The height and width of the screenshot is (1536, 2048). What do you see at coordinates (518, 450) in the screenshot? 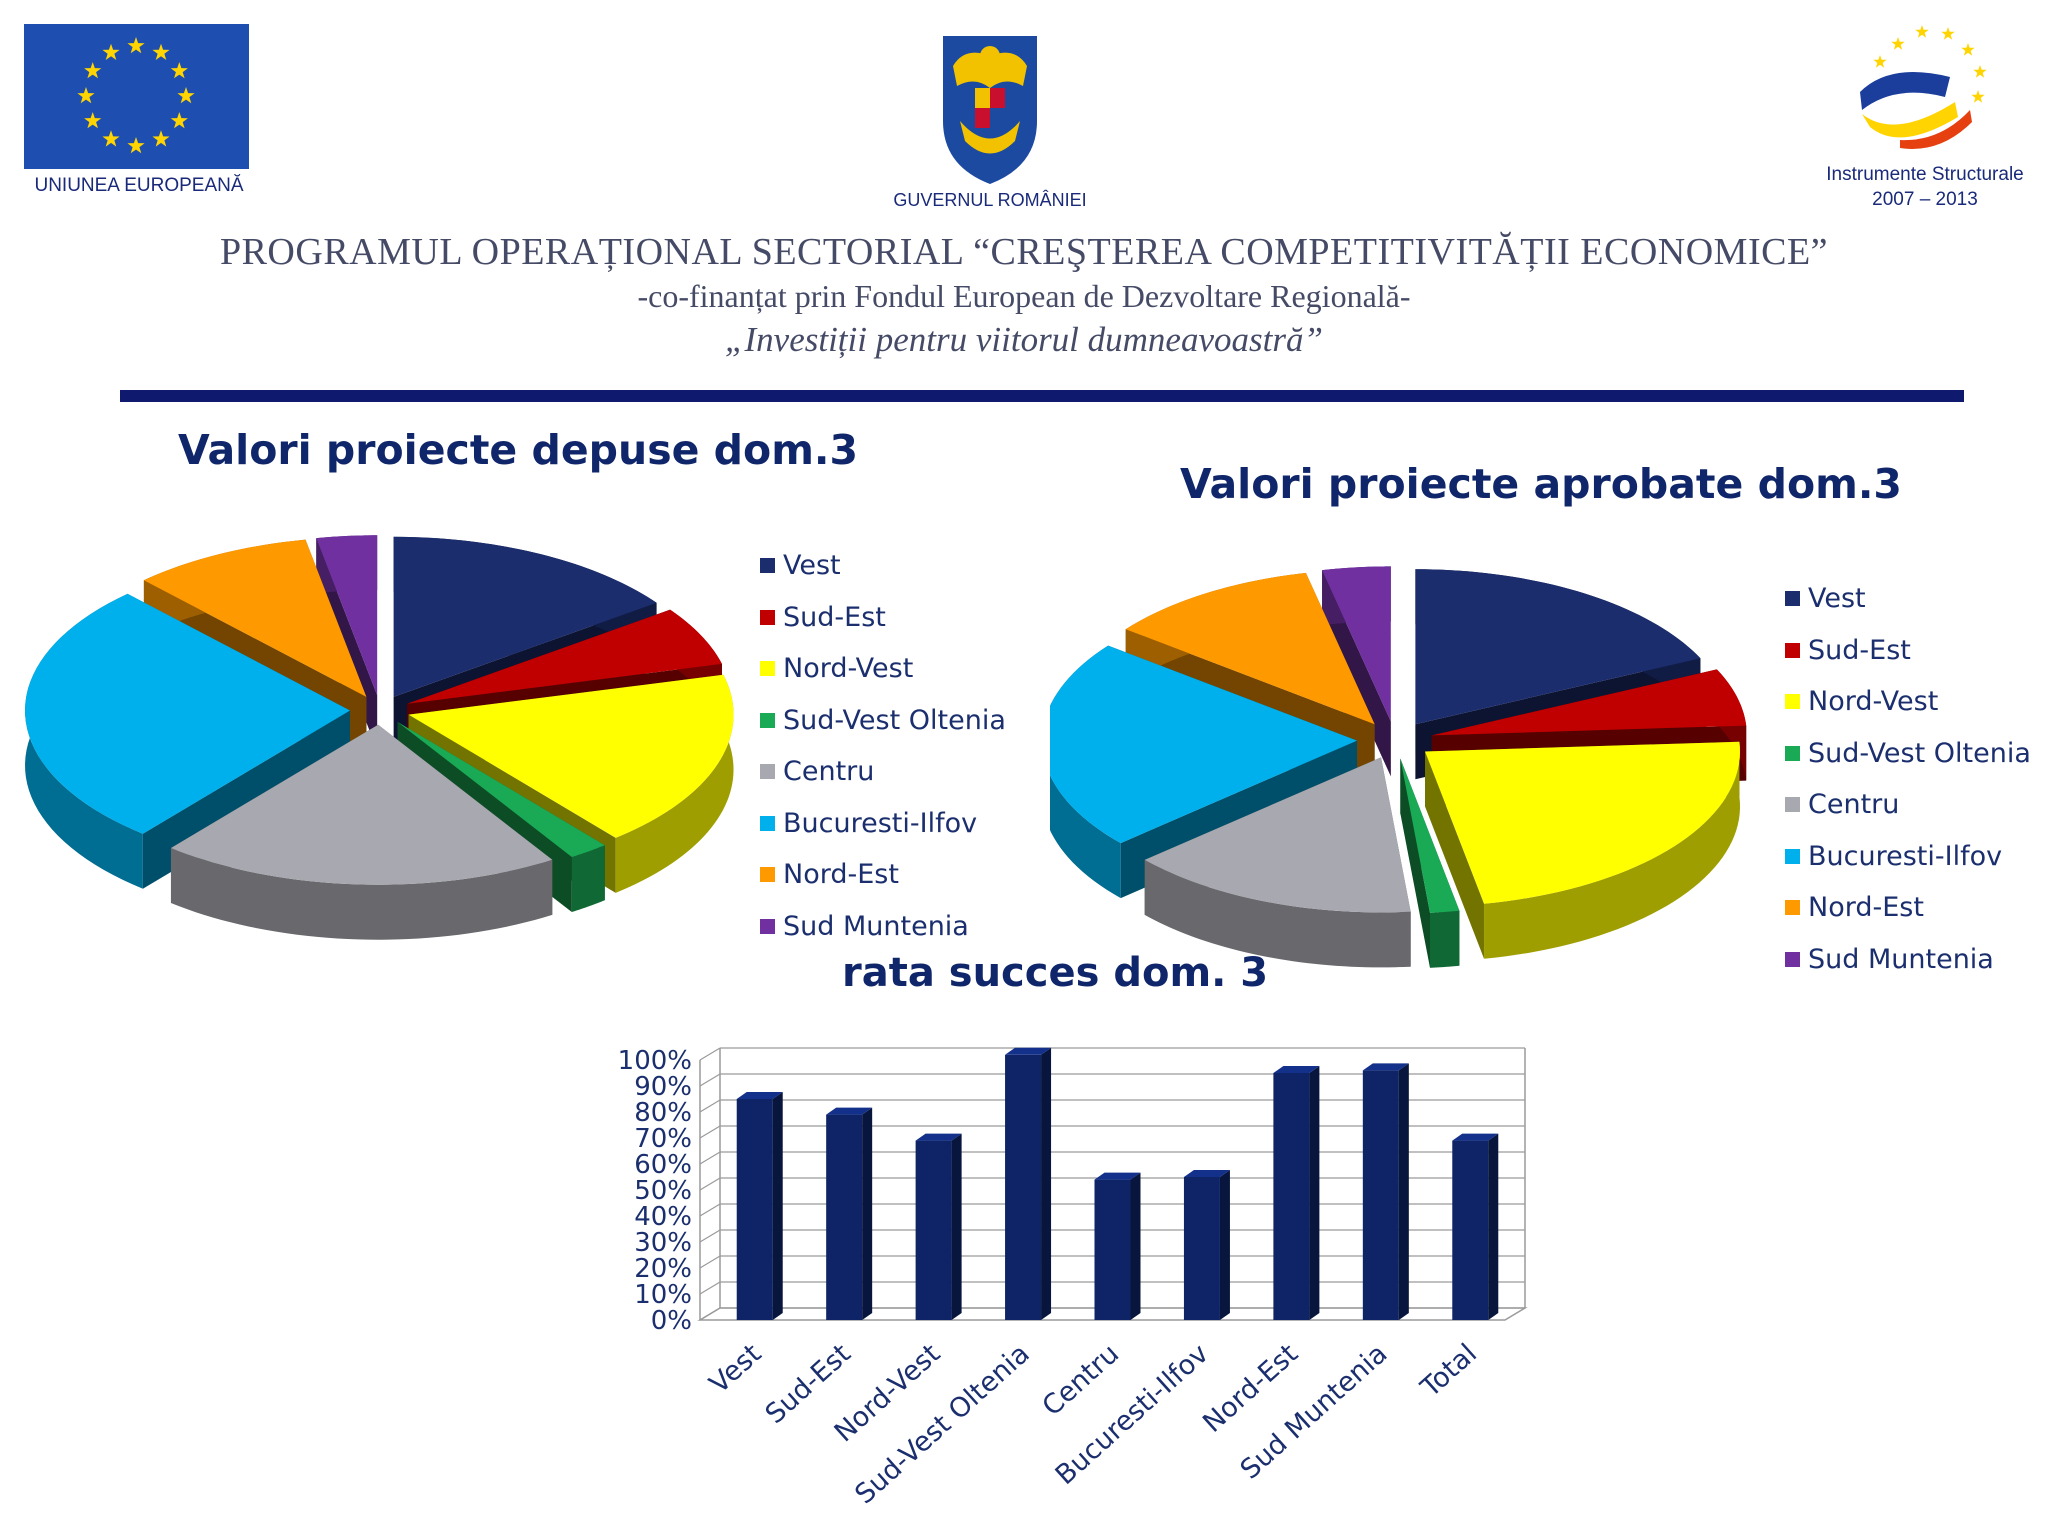
I see `pie1-title: Valori proiecte depuse dom.3` at bounding box center [518, 450].